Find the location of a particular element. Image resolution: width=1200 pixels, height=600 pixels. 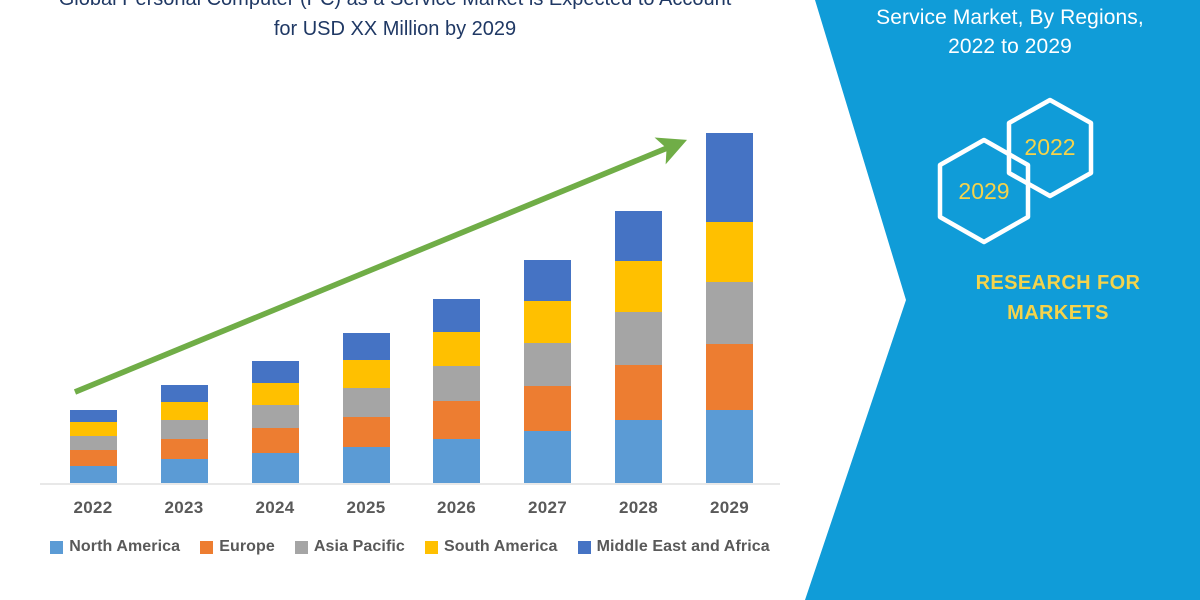

legend-item: Middle East and Africa is located at coordinates (673, 547).